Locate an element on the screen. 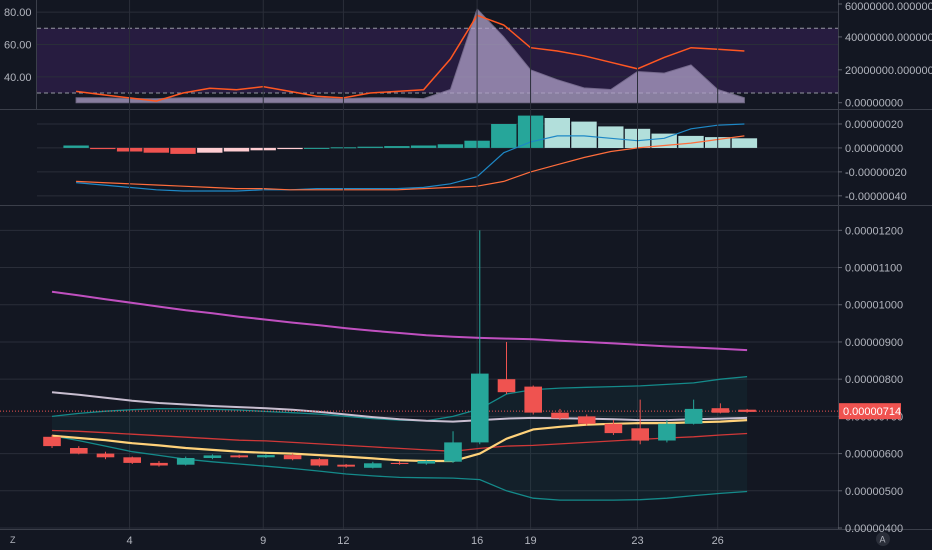 This screenshot has width=932, height=550. volume-area-series is located at coordinates (410, 55).